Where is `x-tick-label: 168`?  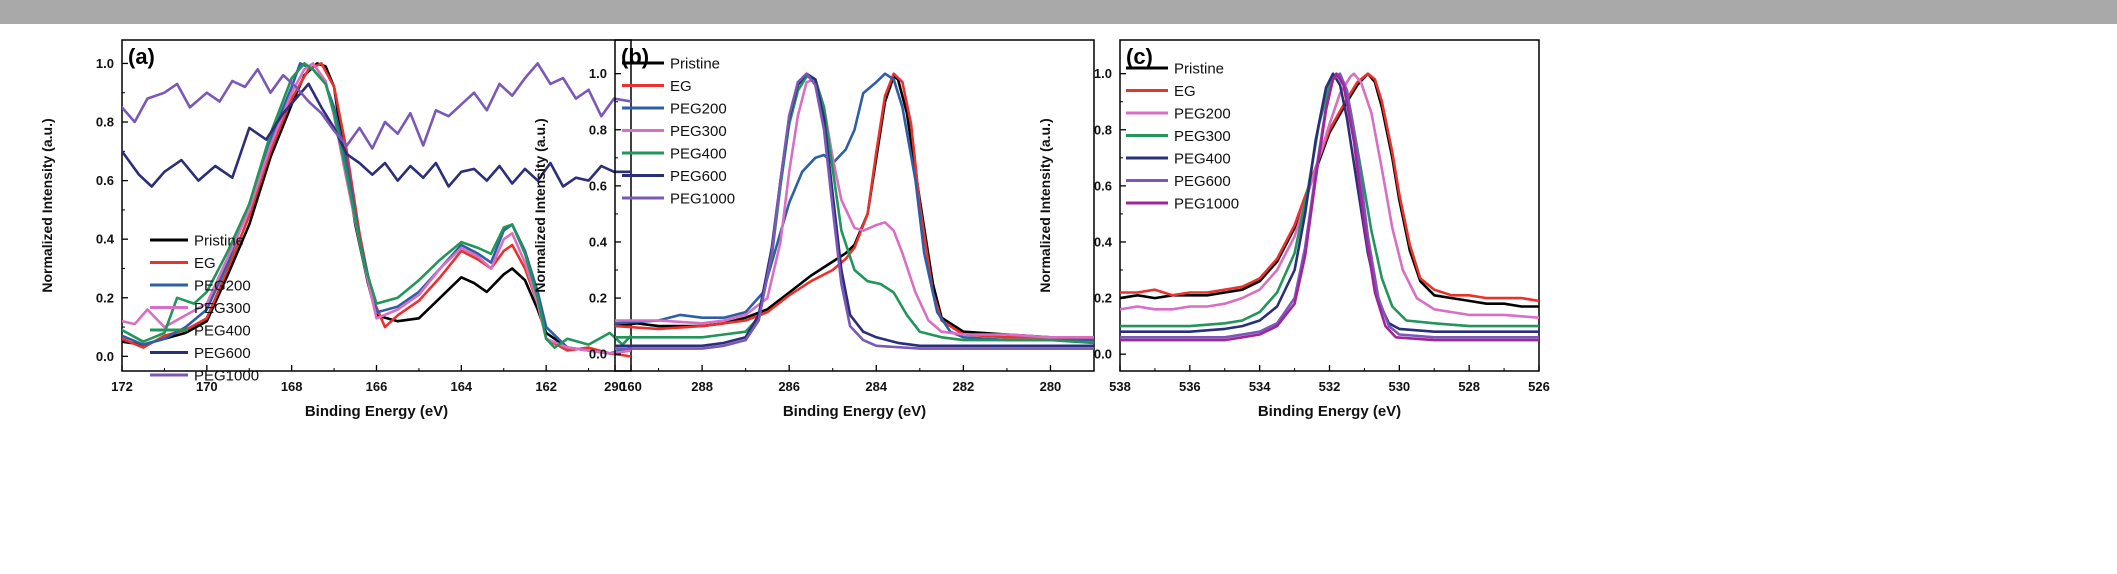
x-tick-label: 168 is located at coordinates (292, 386).